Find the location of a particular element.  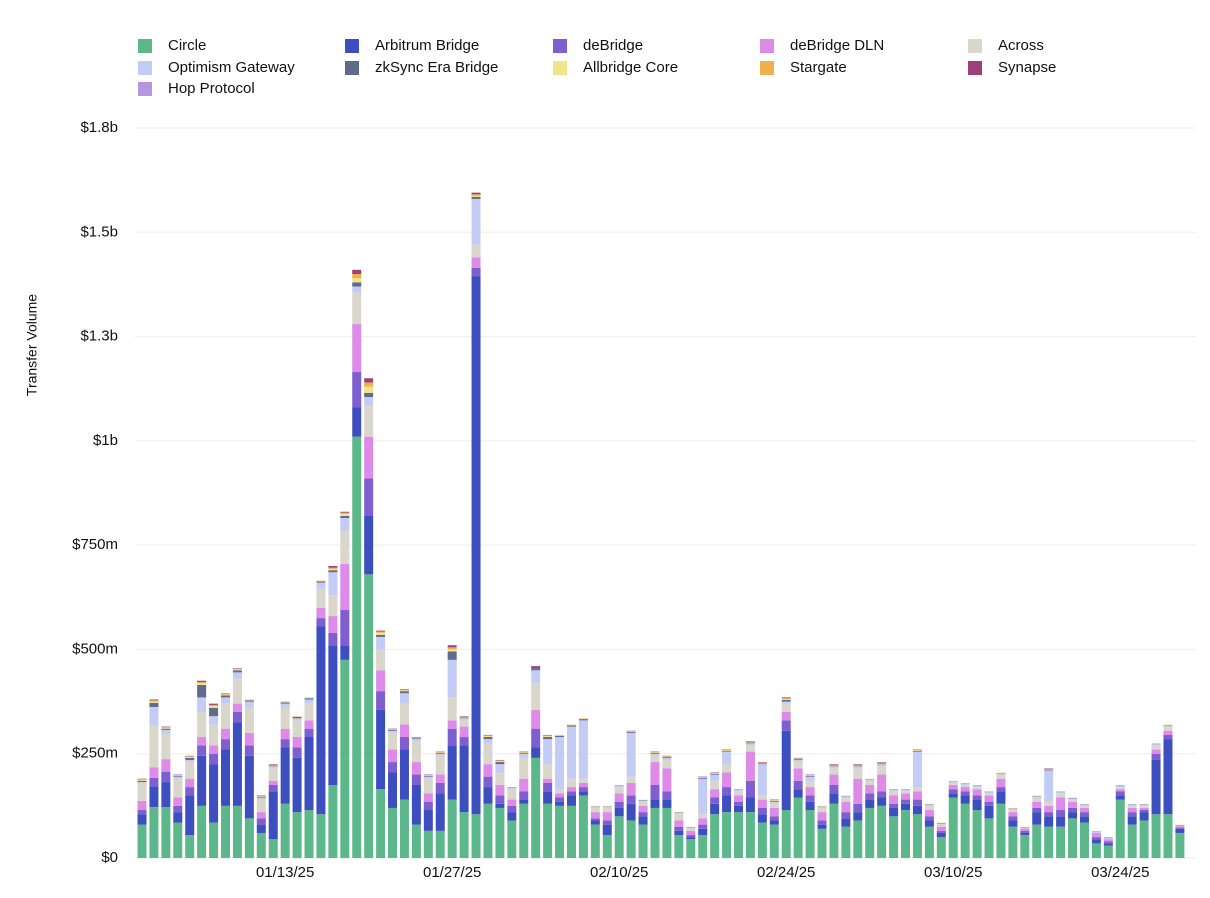

legend-label: Synapse is located at coordinates (1027, 67).